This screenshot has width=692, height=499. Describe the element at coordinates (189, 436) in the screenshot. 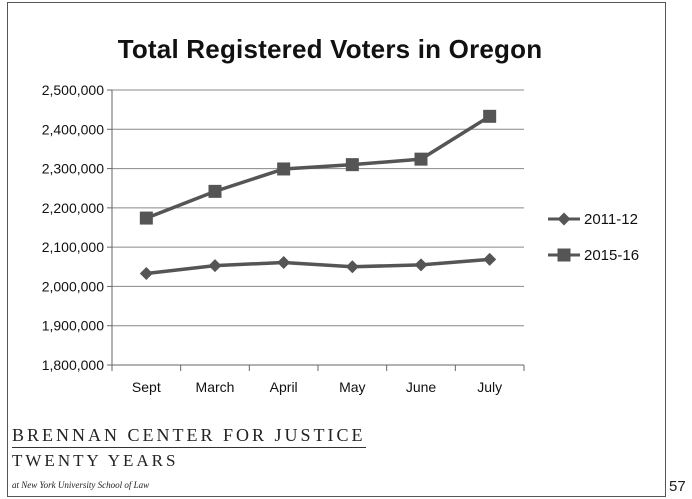

I see `org-name: BRENNAN CENTER FOR JUSTICE` at that location.